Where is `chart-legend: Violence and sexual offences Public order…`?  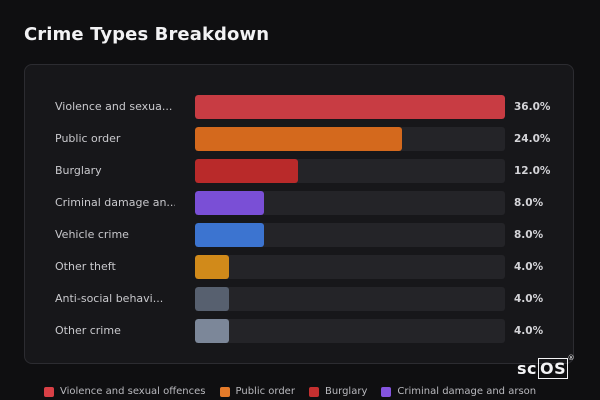
chart-legend: Violence and sexual offences Public order… is located at coordinates (290, 391).